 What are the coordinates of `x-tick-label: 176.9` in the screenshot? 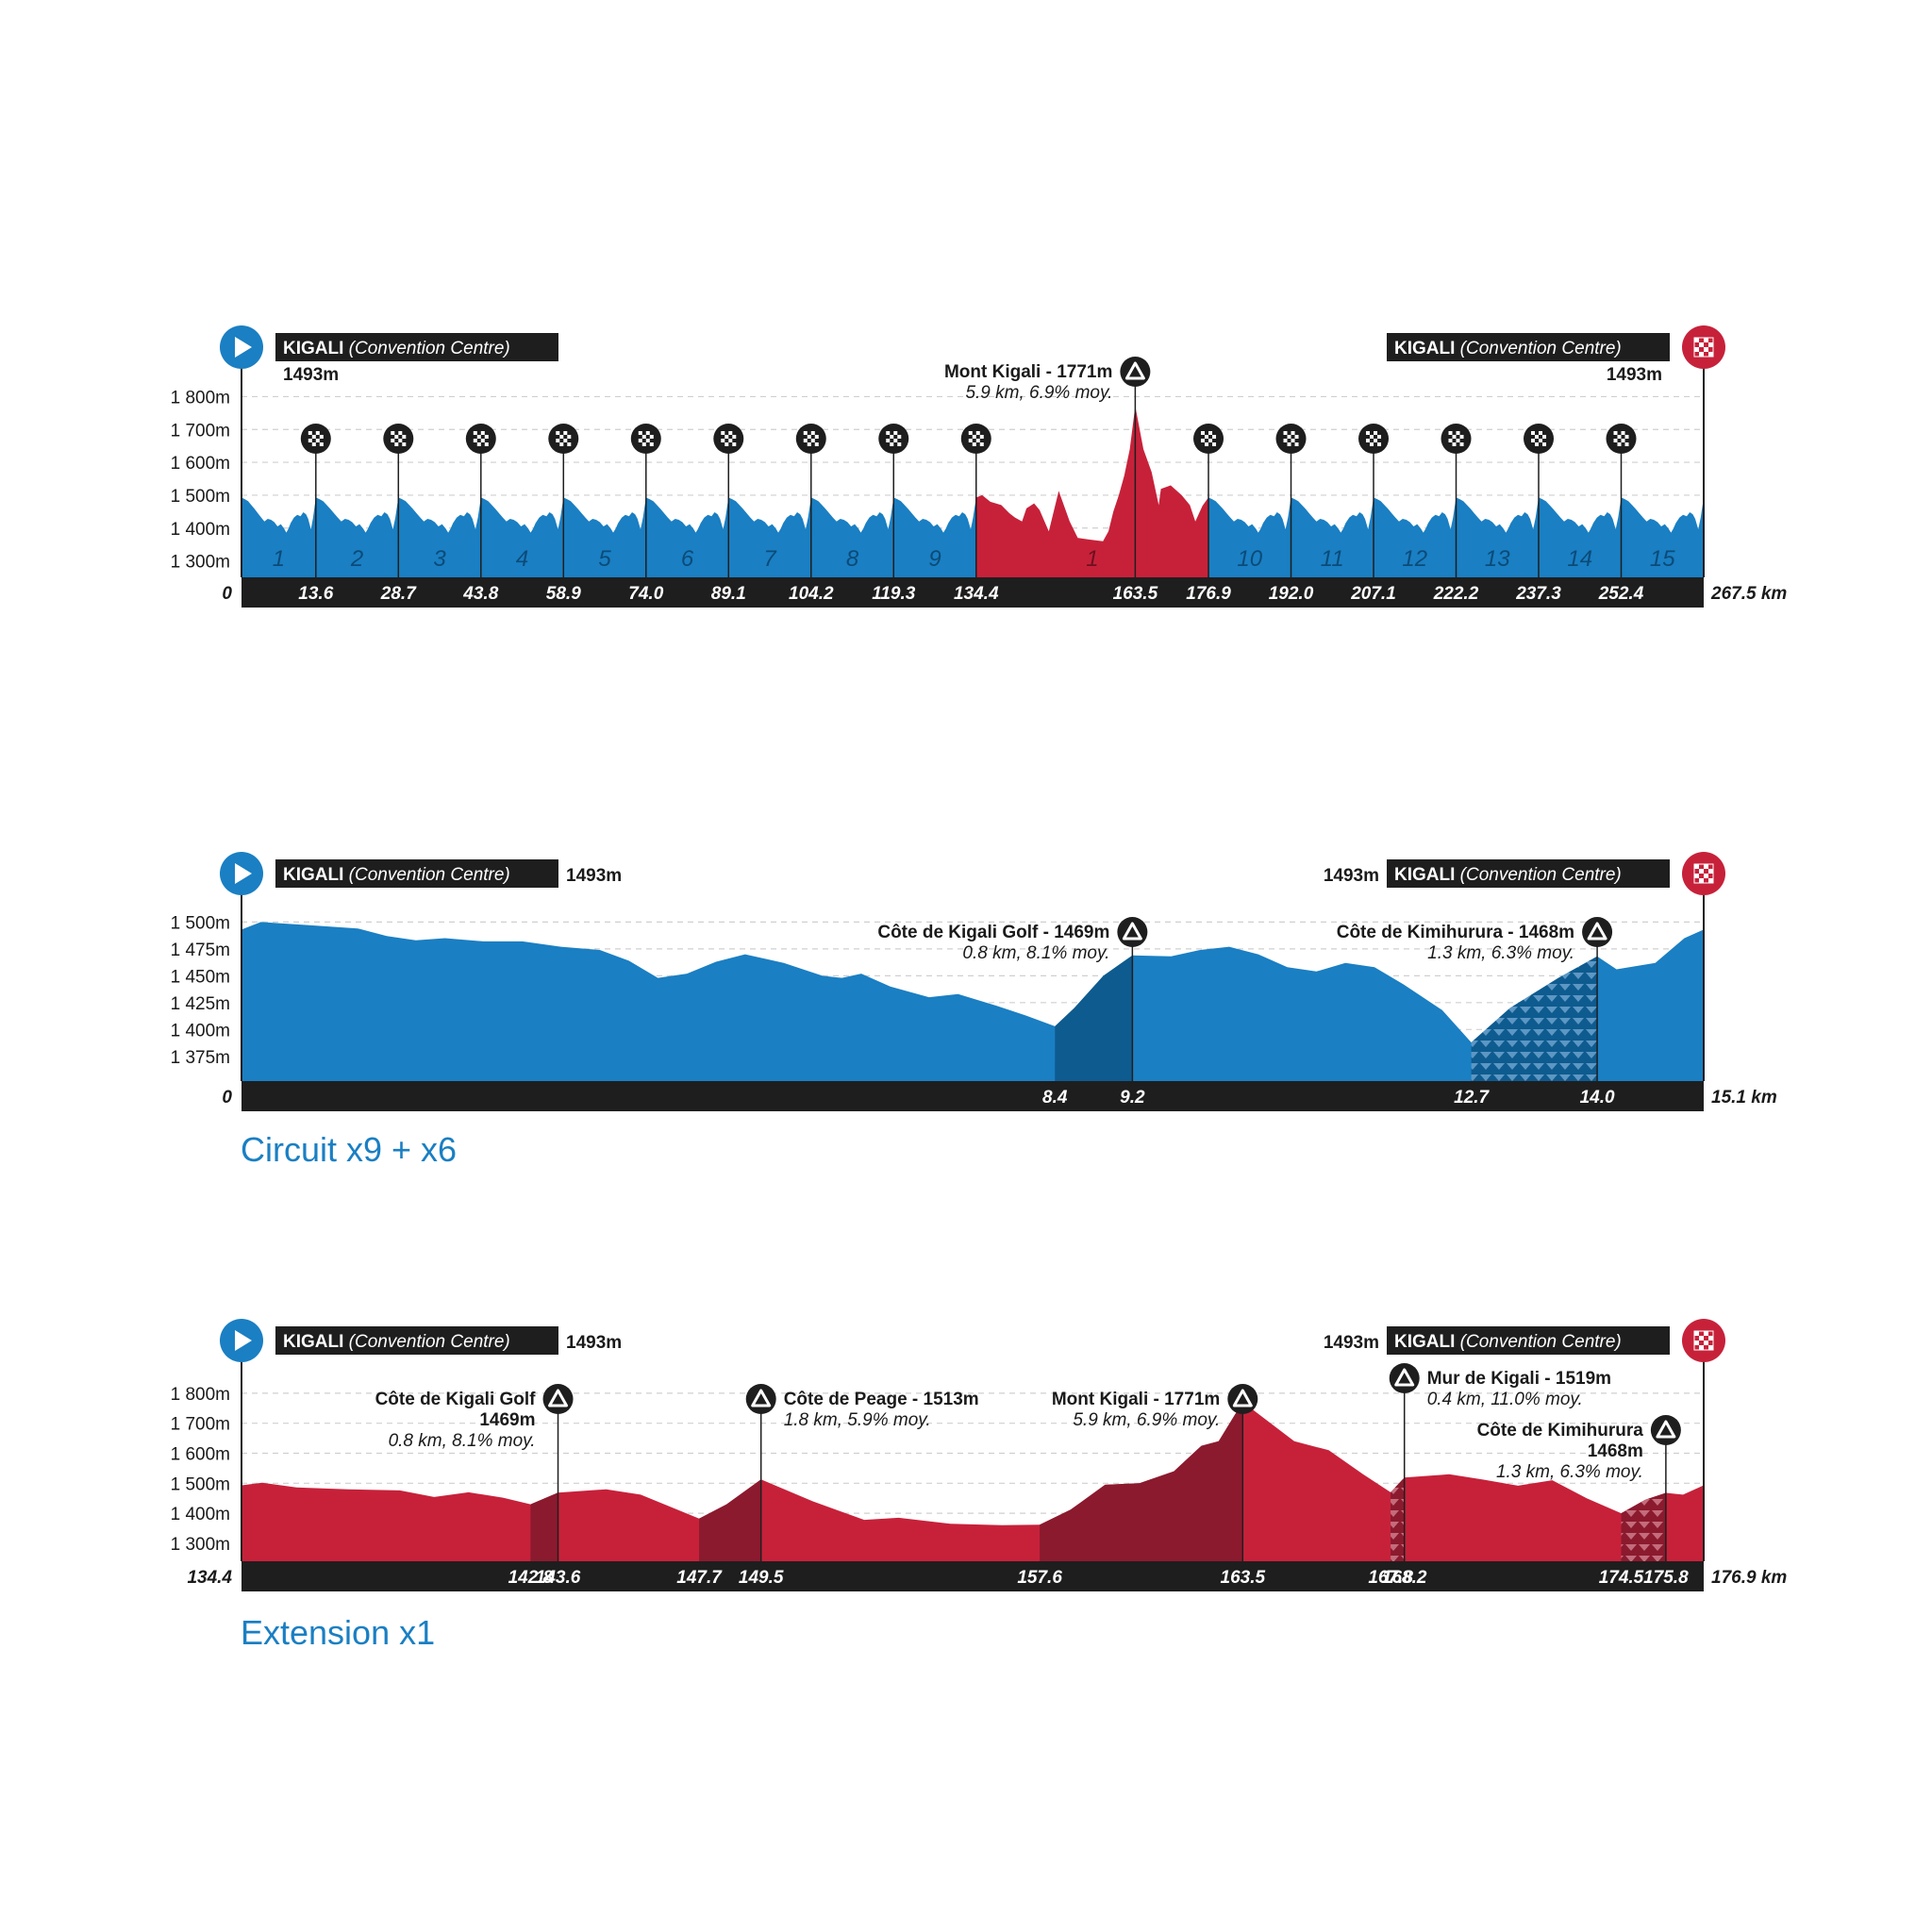 It's located at (1209, 594).